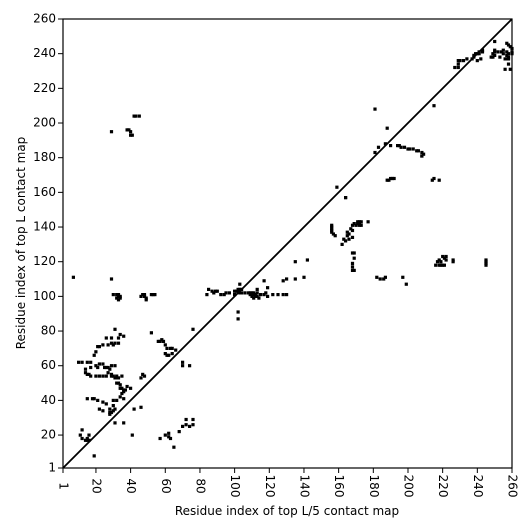 This screenshot has width=532, height=532. What do you see at coordinates (96, 485) in the screenshot?
I see `x-tick-label-20: 20` at bounding box center [96, 485].